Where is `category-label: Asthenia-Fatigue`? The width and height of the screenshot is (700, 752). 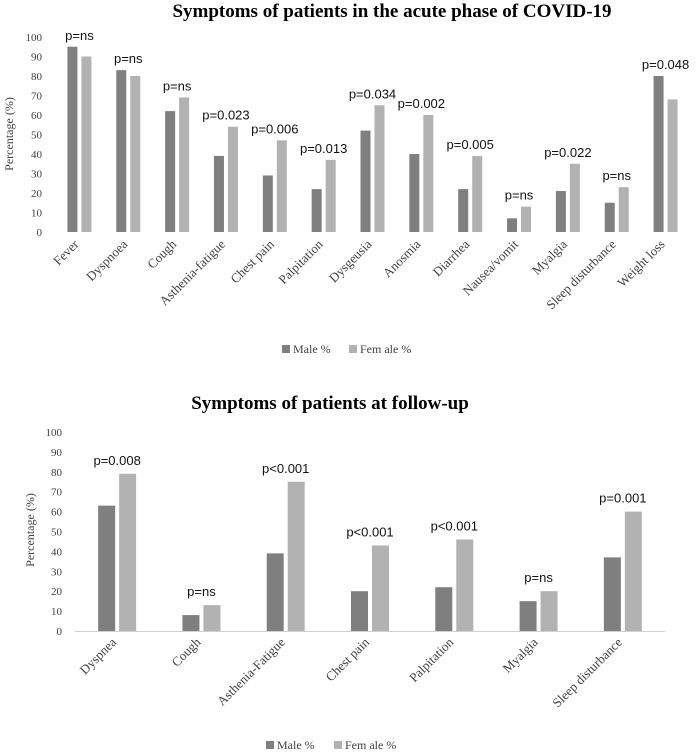
category-label: Asthenia-Fatigue is located at coordinates (251, 671).